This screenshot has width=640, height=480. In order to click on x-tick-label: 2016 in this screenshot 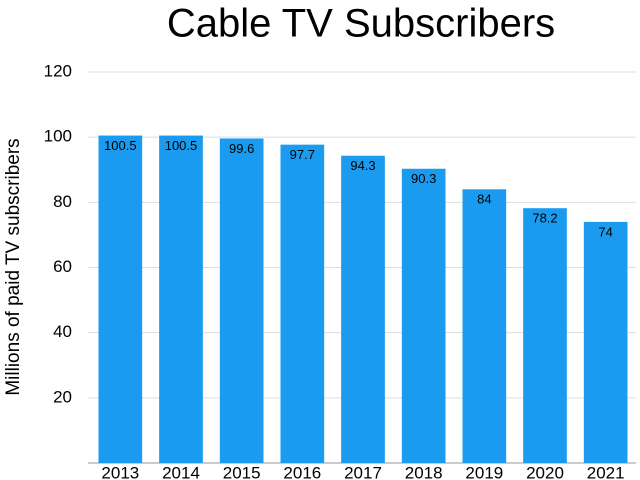, I will do `click(302, 471)`.